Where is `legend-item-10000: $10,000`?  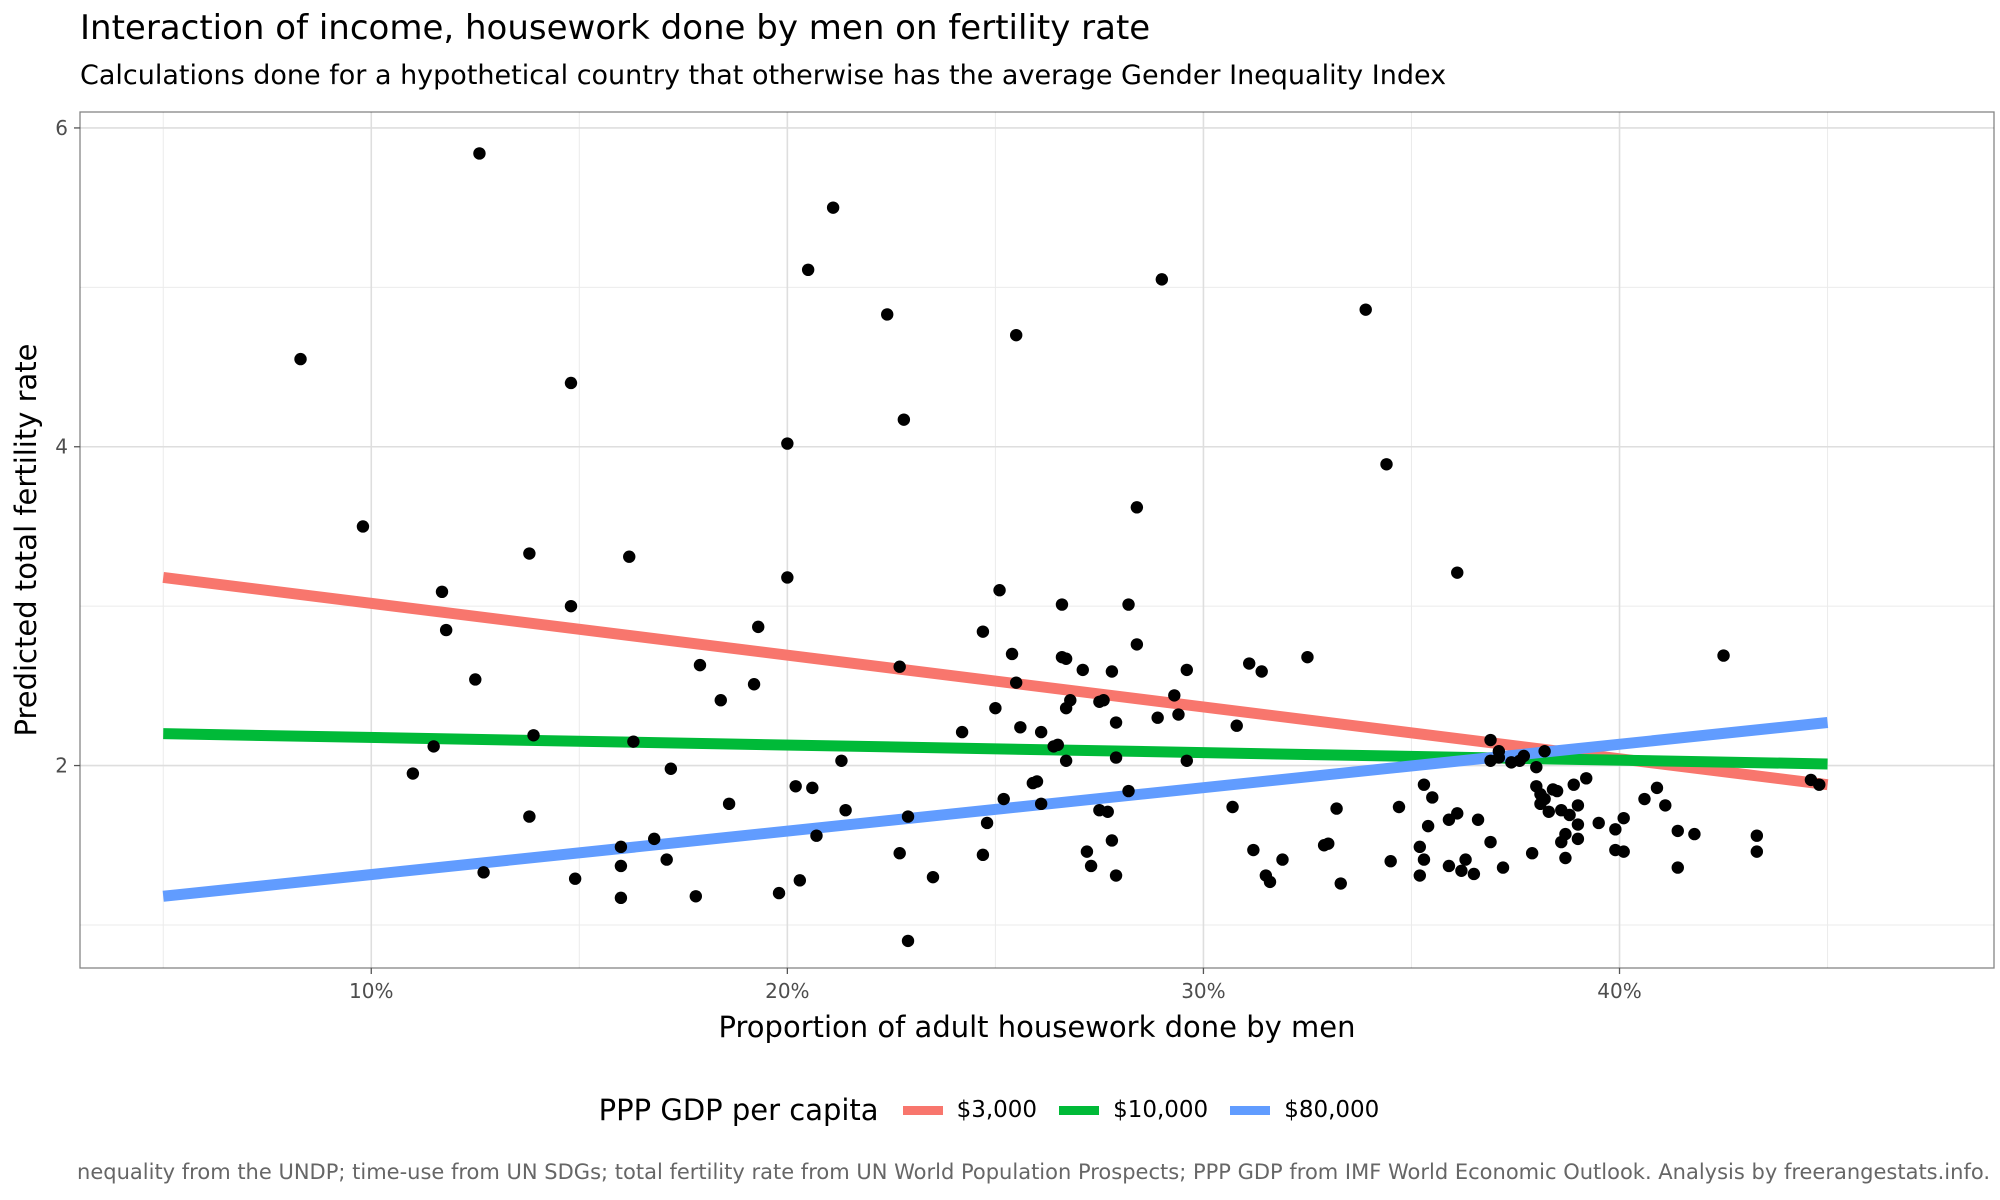 legend-item-10000: $10,000 is located at coordinates (1133, 1110).